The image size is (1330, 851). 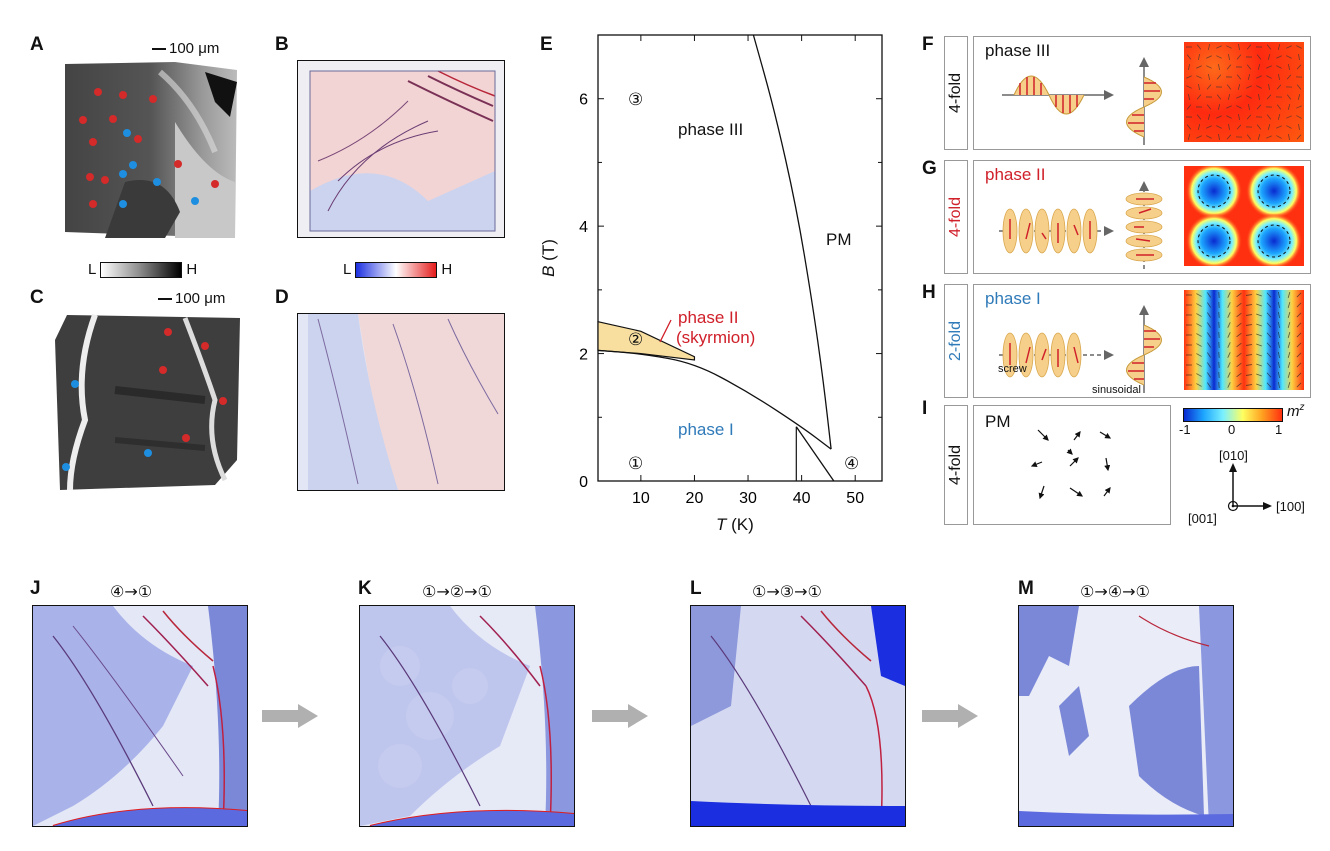 What do you see at coordinates (1246, 423) in the screenshot?
I see `mz-colorbar: mz -1 0 1` at bounding box center [1246, 423].